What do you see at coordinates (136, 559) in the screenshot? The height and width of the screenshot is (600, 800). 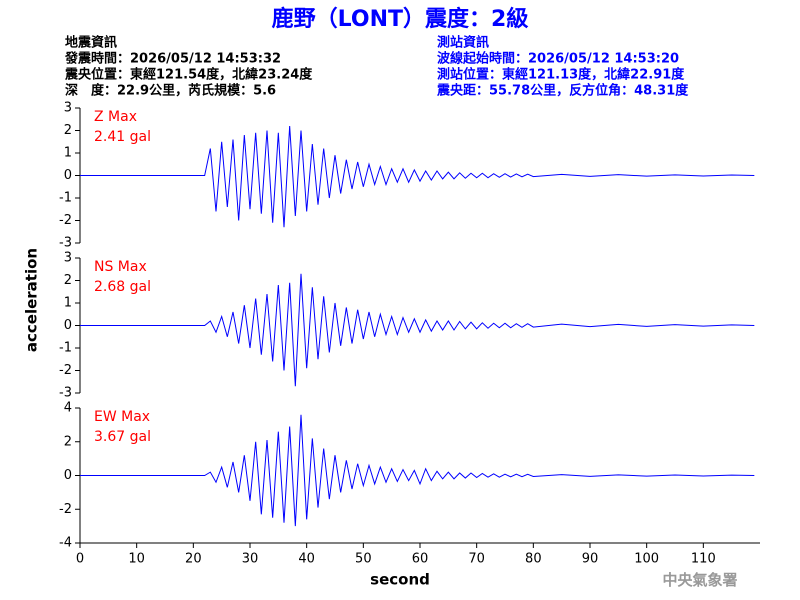 I see `x-tick-label: 10` at bounding box center [136, 559].